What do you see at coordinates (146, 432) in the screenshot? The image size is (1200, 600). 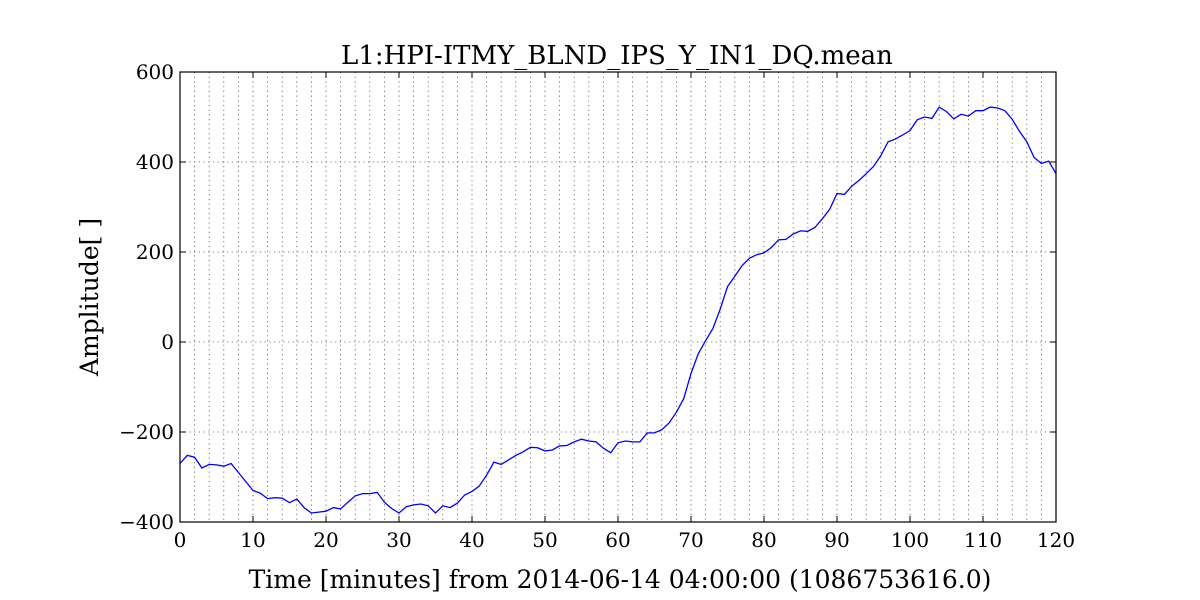 I see `y-tick-label: −200` at bounding box center [146, 432].